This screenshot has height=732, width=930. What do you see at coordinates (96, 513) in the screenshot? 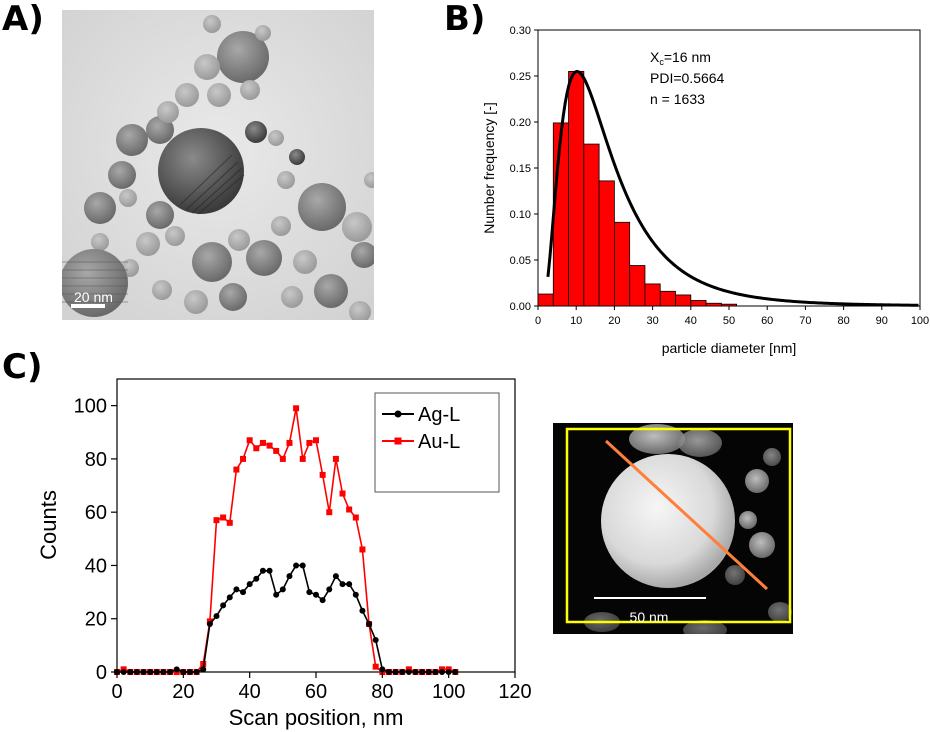
I see `linescan-y-tick-label: 60` at bounding box center [96, 513].